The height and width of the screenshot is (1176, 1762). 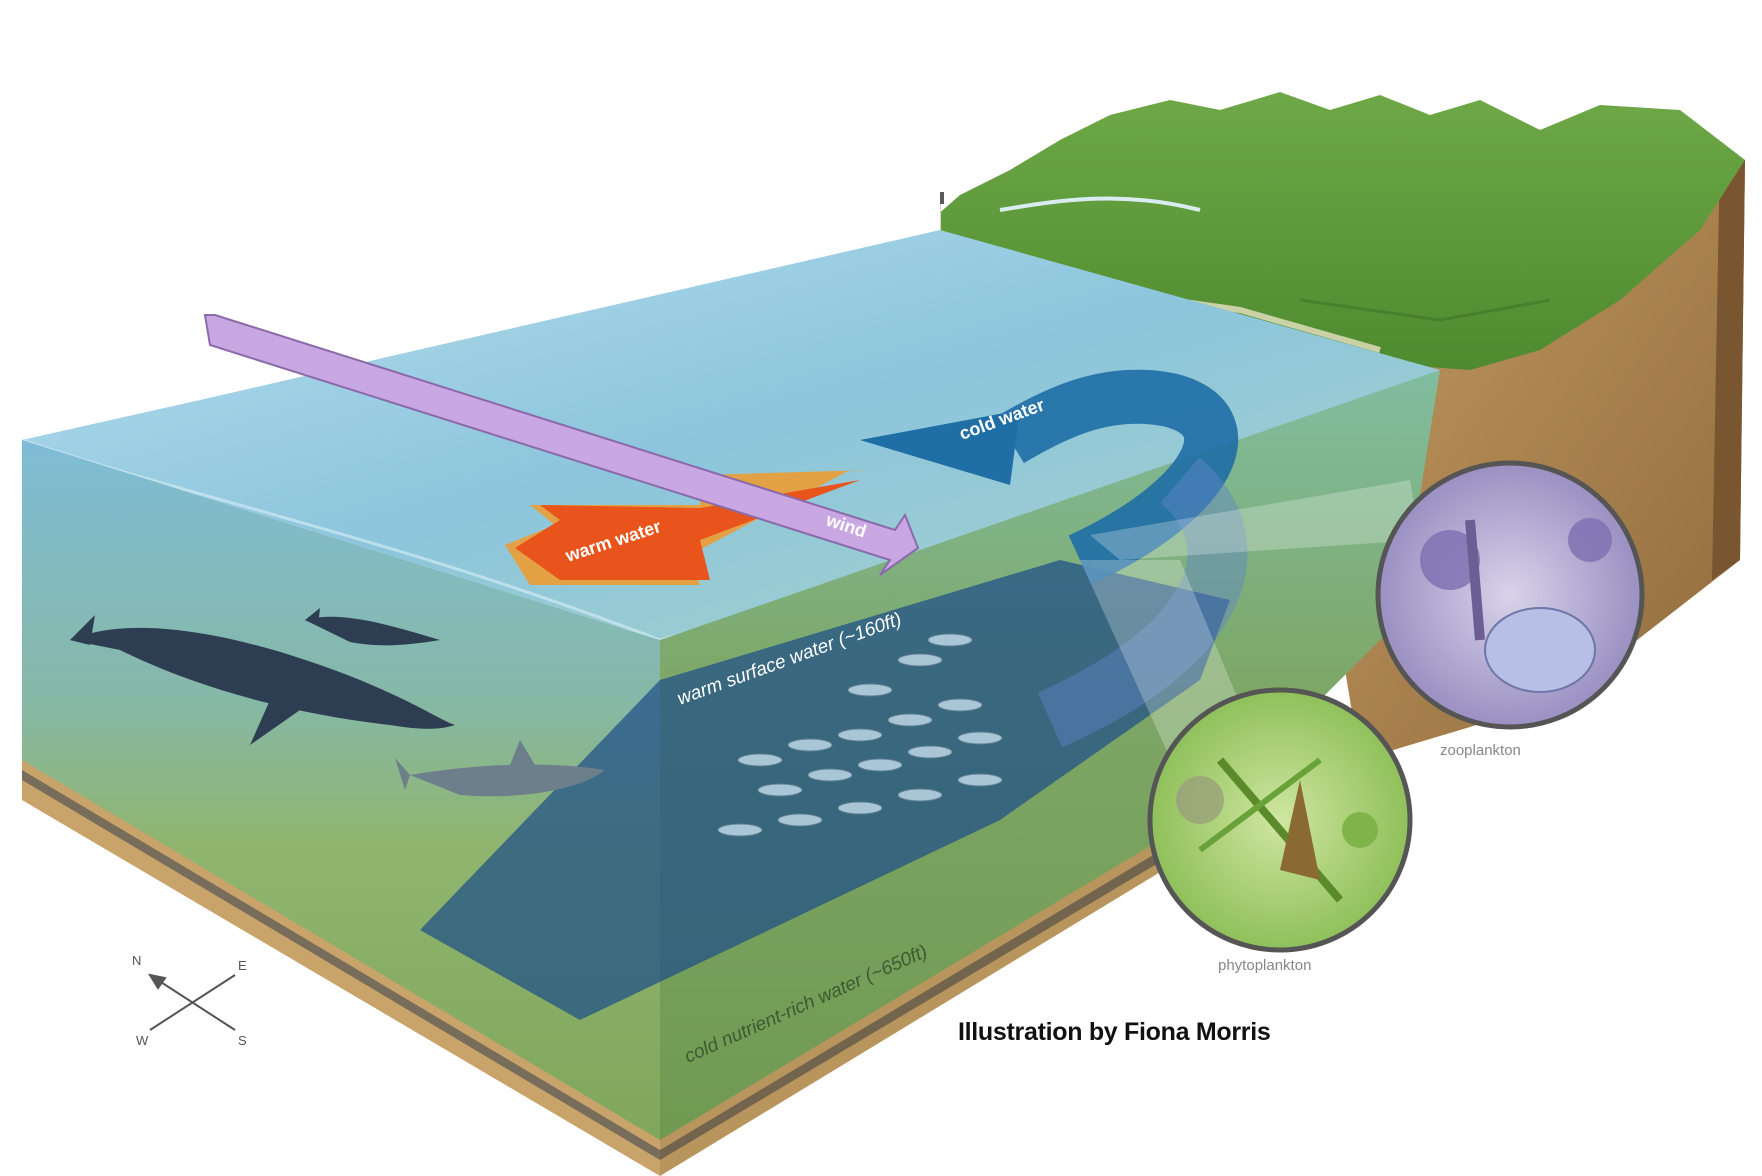 What do you see at coordinates (1114, 1032) in the screenshot?
I see `illustration-credit: Illustration by Fiona Morris` at bounding box center [1114, 1032].